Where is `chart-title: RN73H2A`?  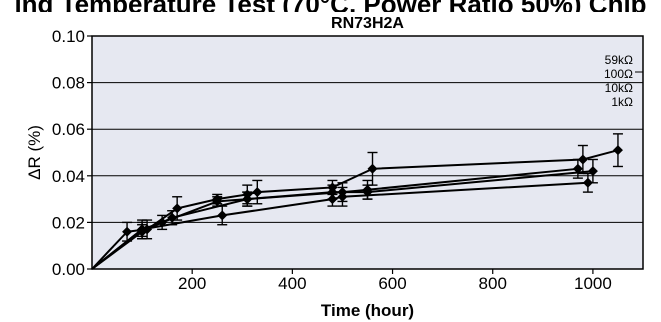 chart-title: RN73H2A is located at coordinates (367, 23).